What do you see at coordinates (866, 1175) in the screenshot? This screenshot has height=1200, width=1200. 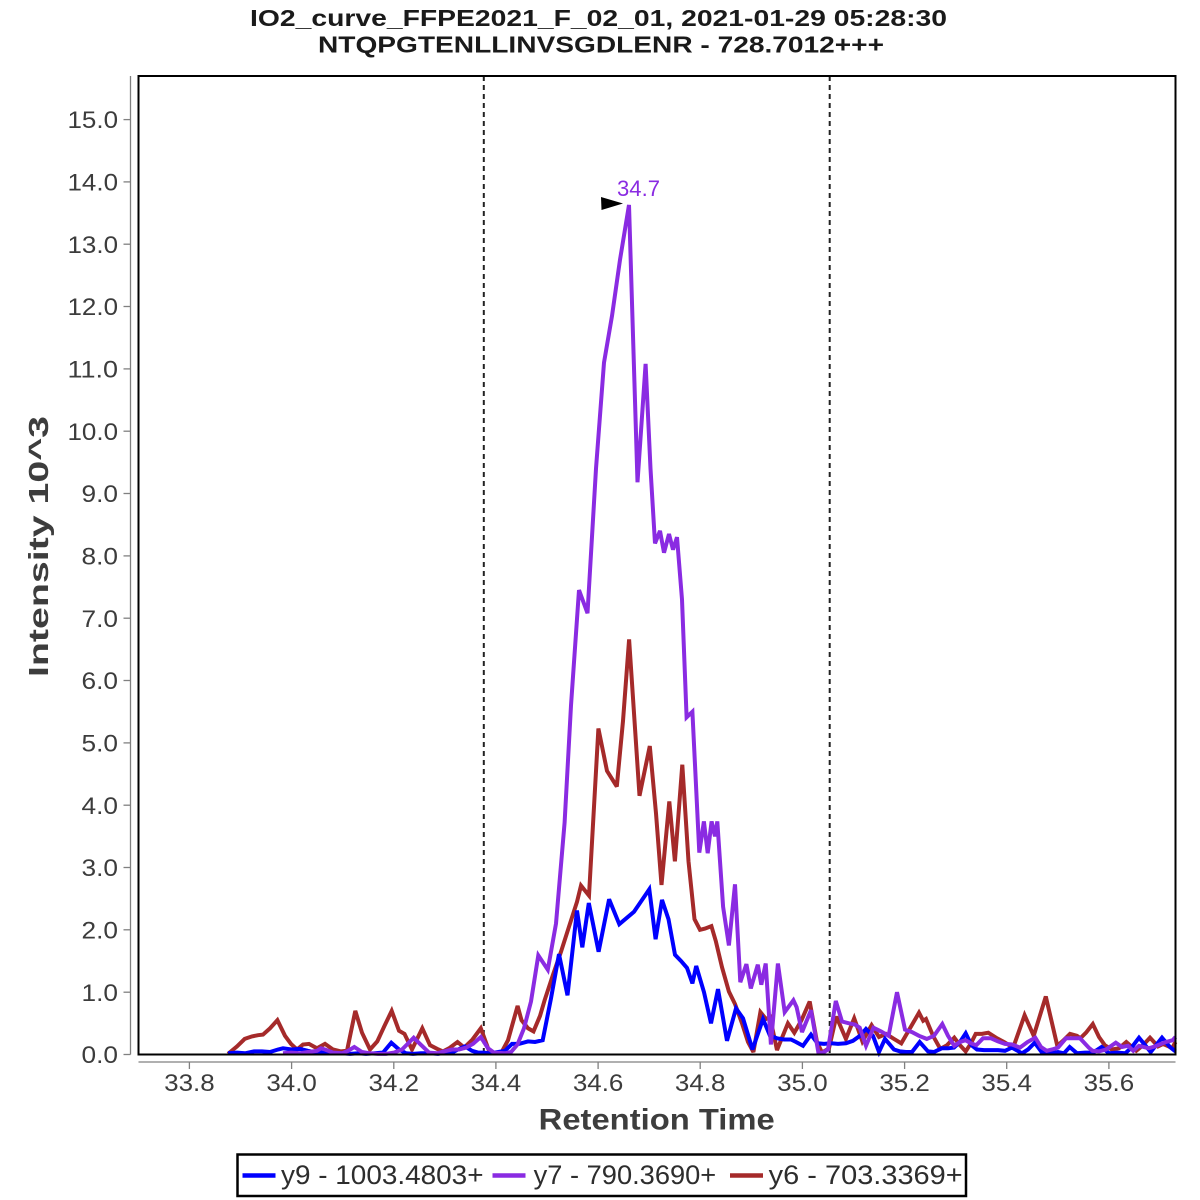 I see `svg-text: y6 - 703.3369+` at bounding box center [866, 1175].